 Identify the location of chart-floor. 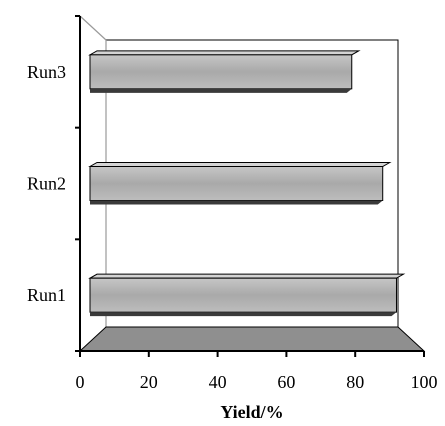
(252, 339).